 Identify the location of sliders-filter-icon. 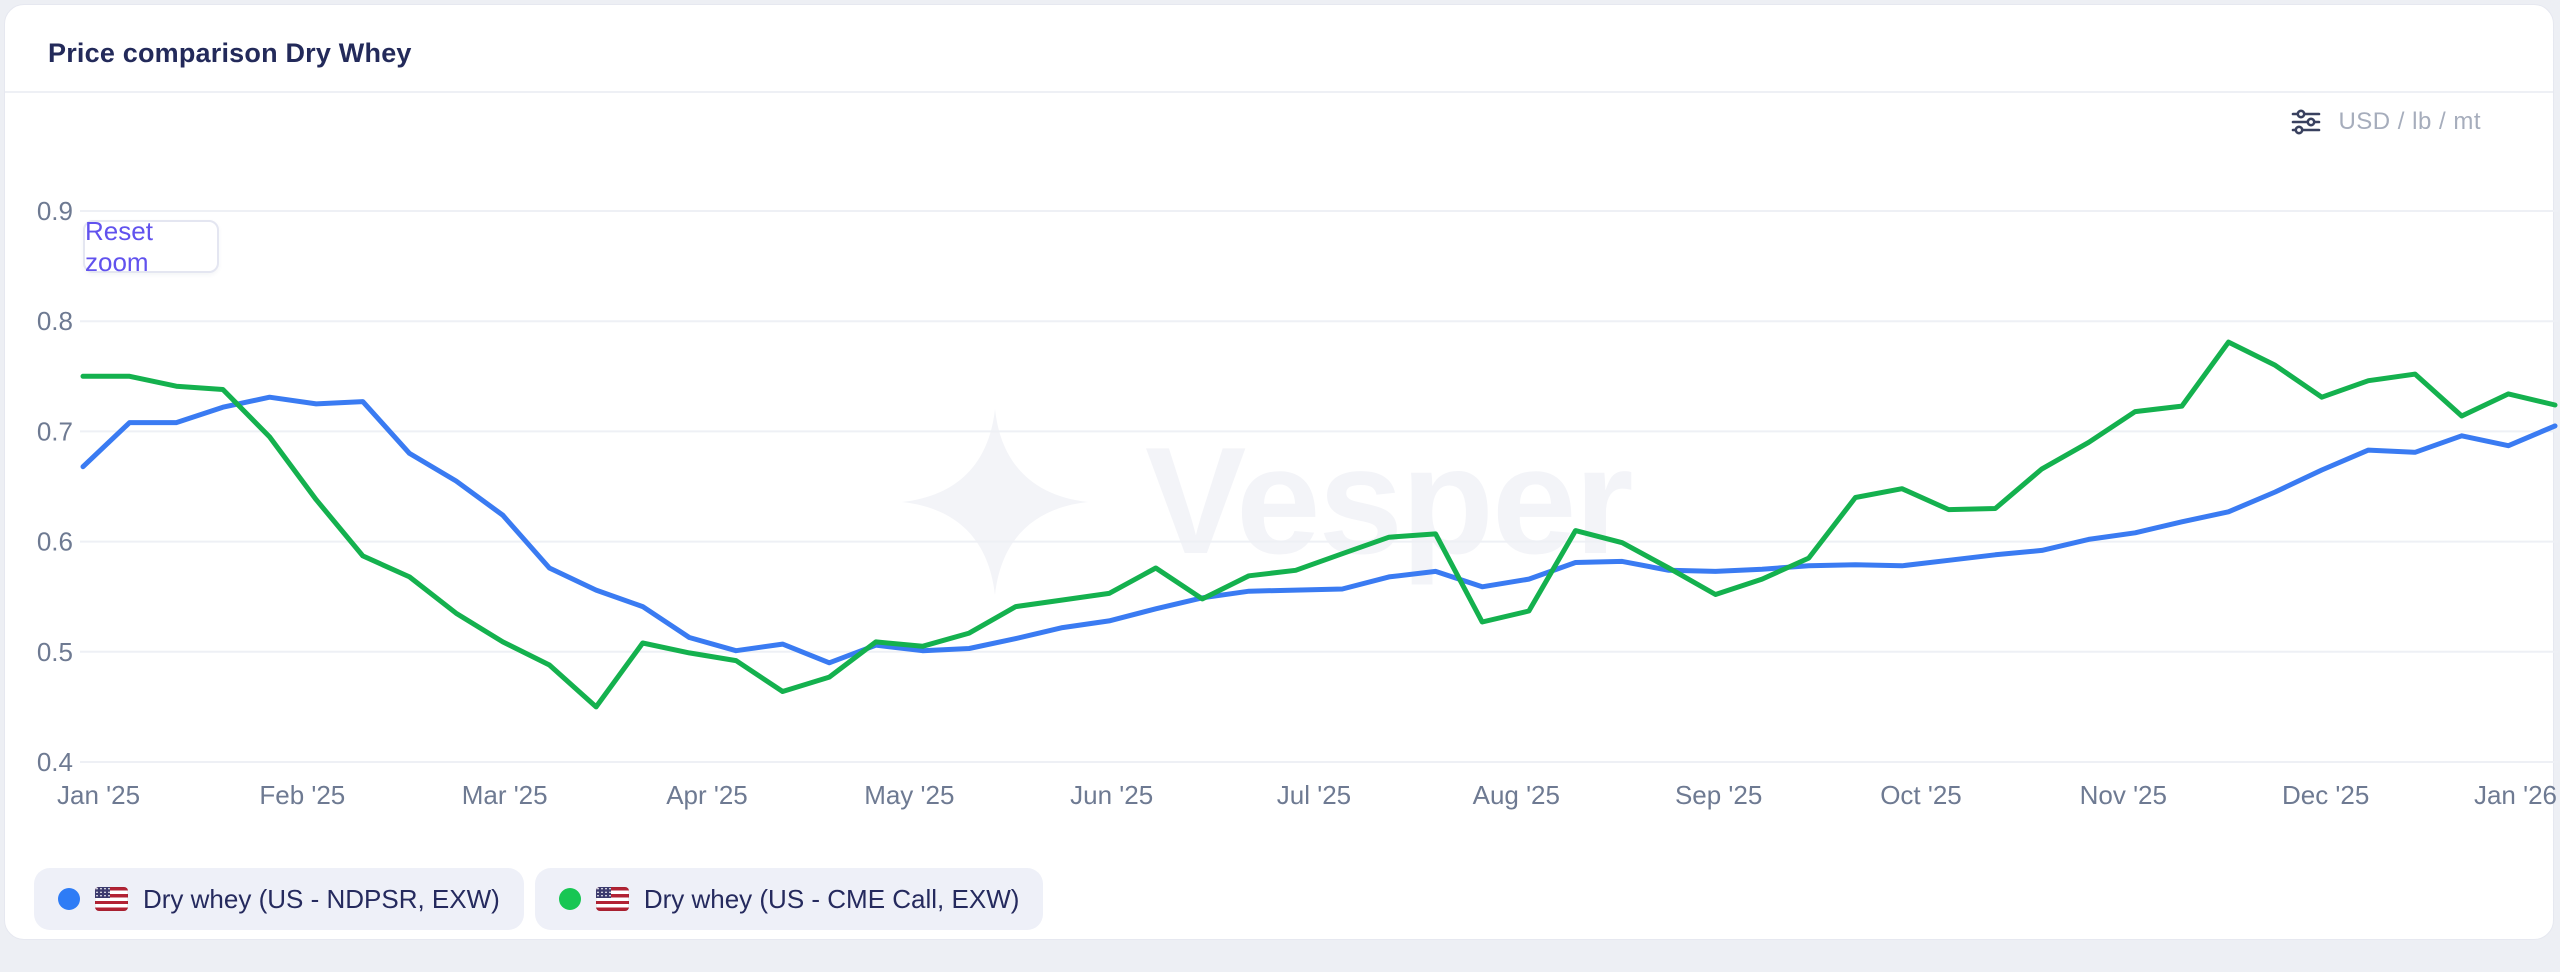
(2306, 122).